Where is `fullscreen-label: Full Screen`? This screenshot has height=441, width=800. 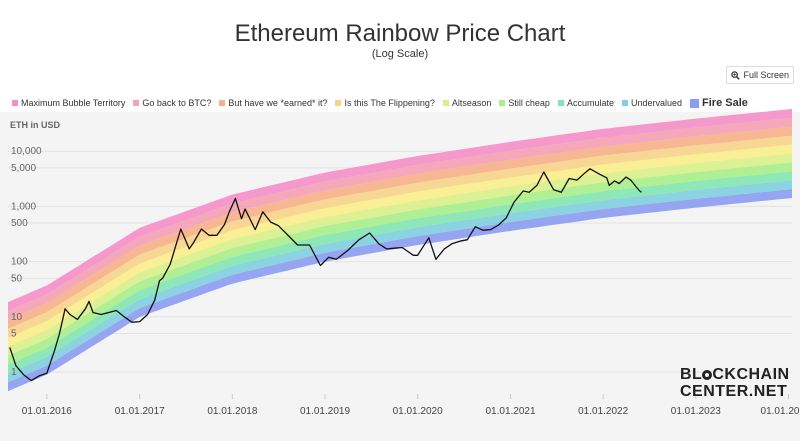
fullscreen-label: Full Screen is located at coordinates (766, 75).